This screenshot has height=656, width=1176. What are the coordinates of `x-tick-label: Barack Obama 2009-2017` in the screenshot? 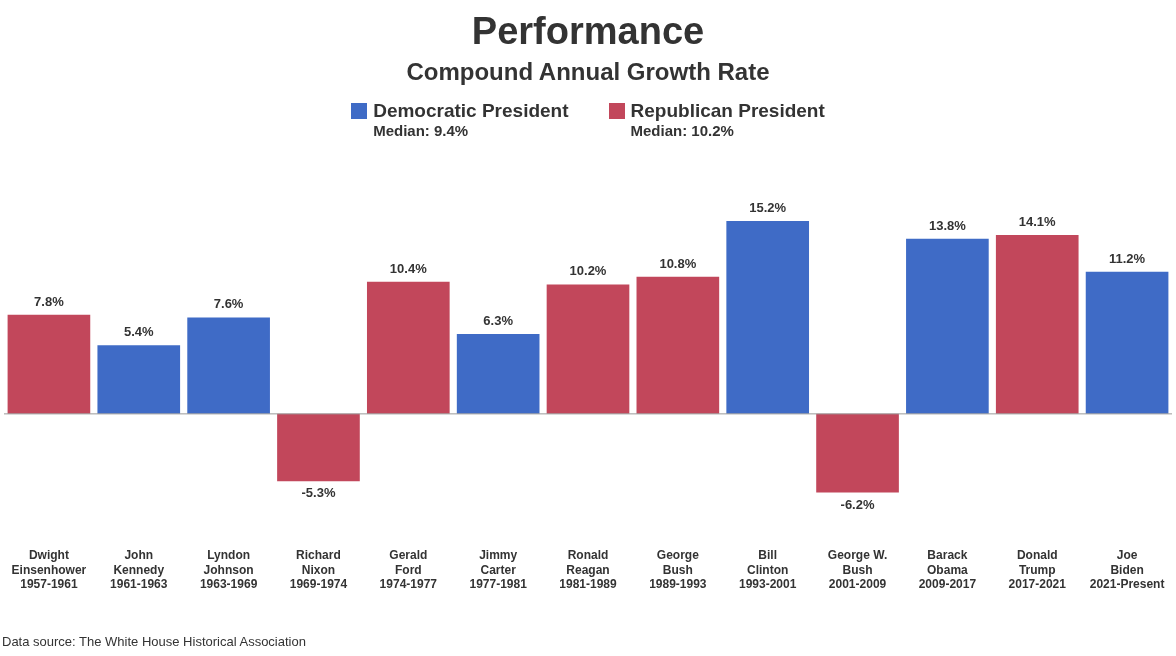 It's located at (947, 570).